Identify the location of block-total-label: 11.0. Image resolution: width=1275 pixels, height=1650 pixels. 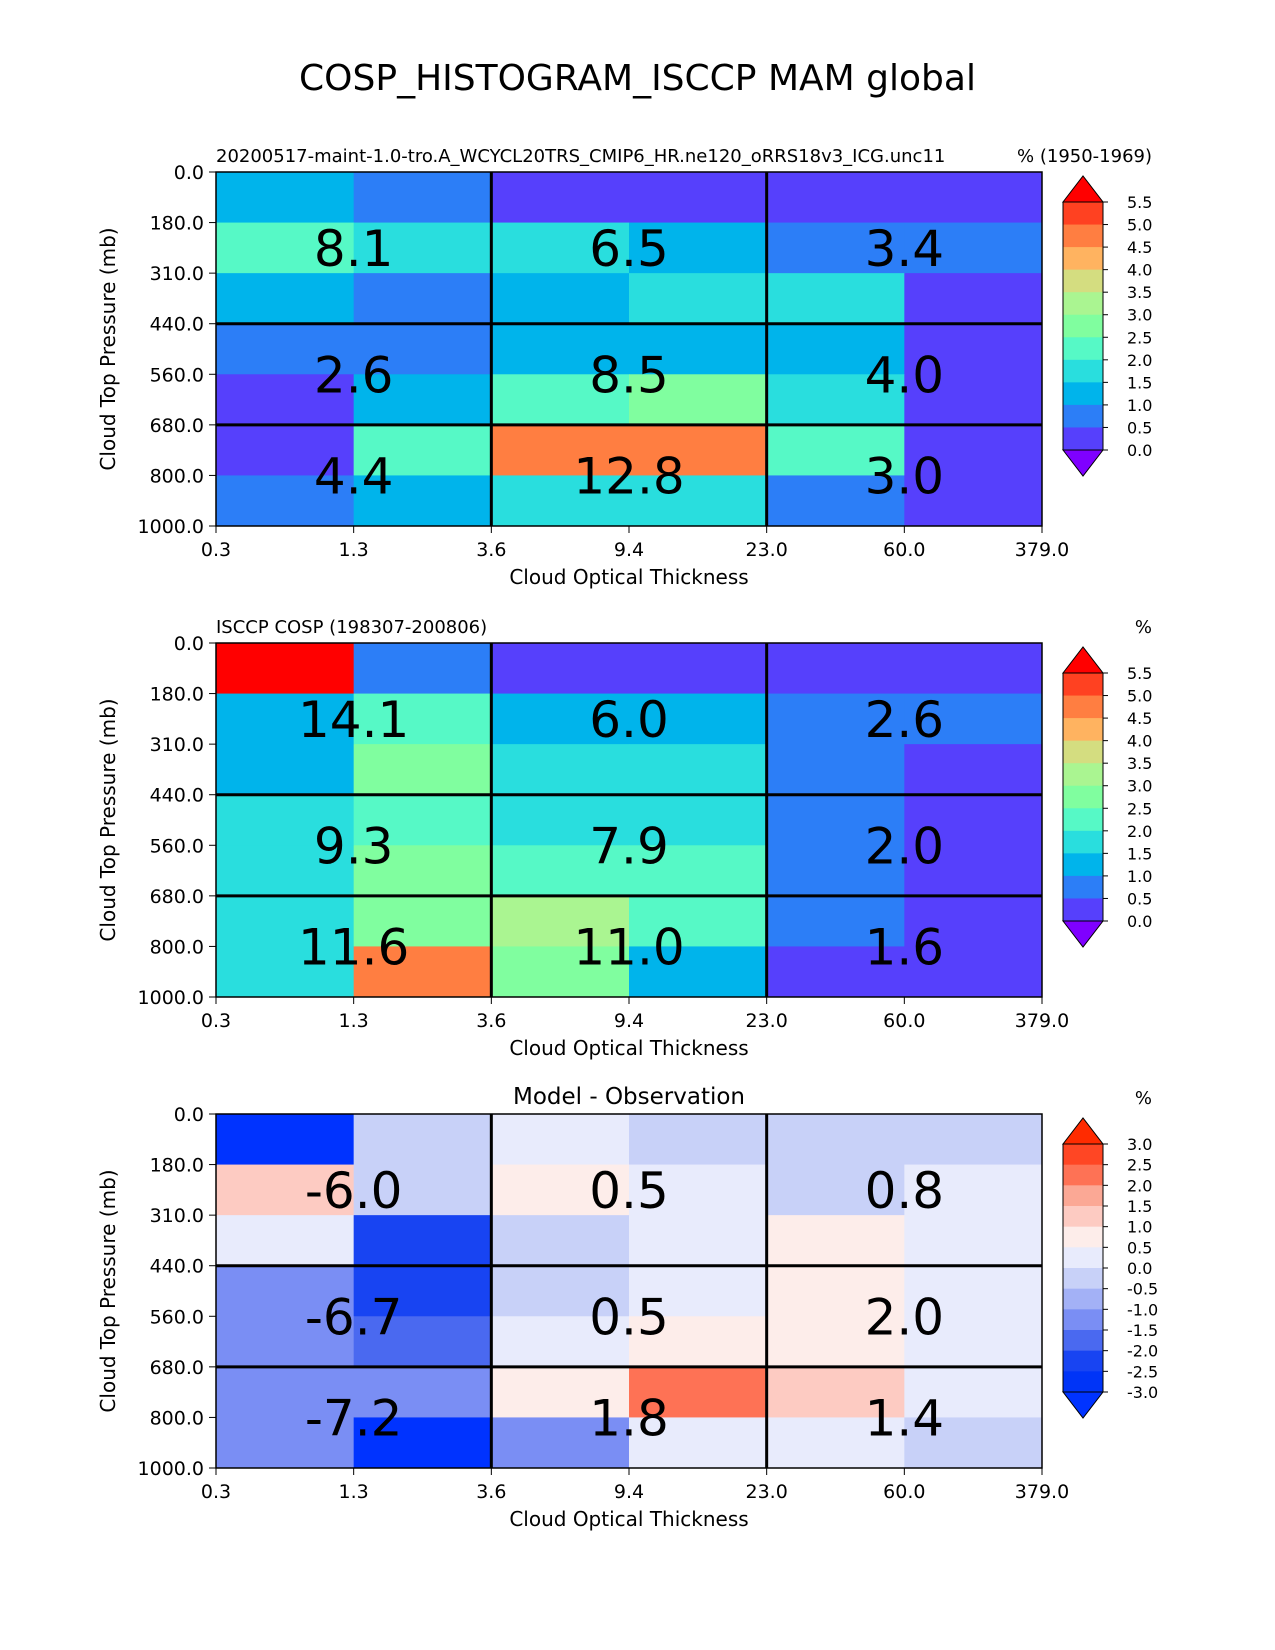
(628, 947).